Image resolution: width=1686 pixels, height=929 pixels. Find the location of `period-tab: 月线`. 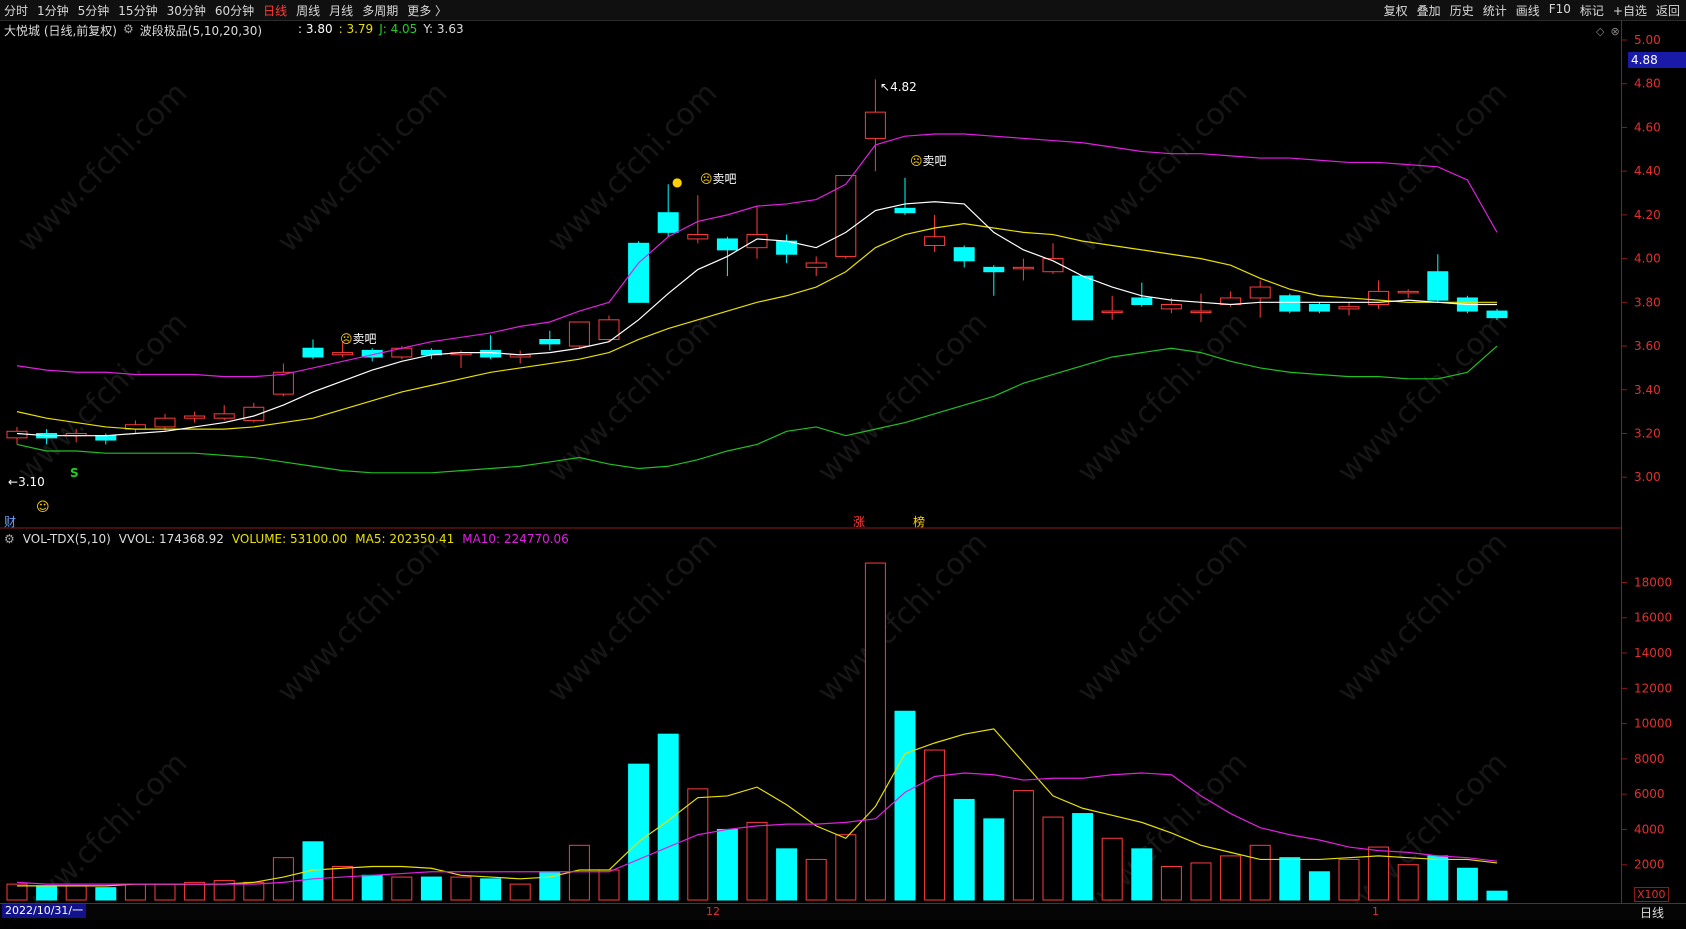

period-tab: 月线 is located at coordinates (341, 11).